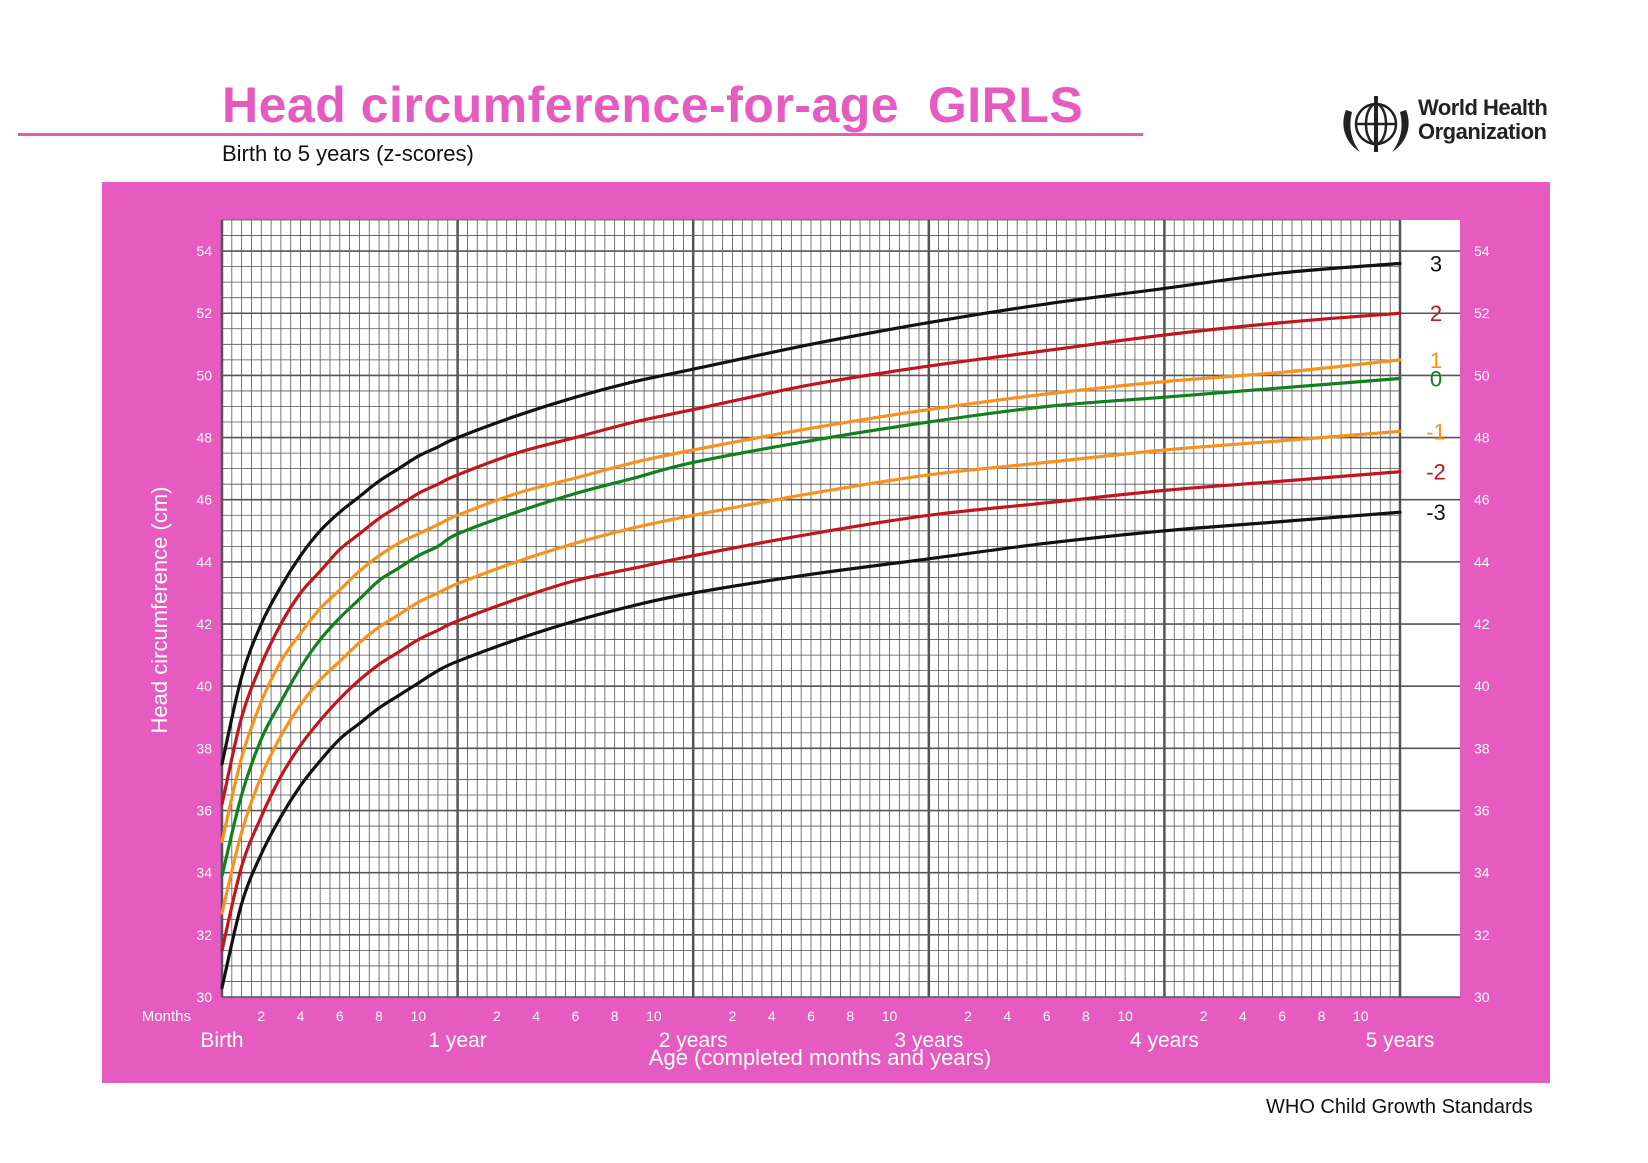  Describe the element at coordinates (221, 1040) in the screenshot. I see `year-label: Birth` at that location.